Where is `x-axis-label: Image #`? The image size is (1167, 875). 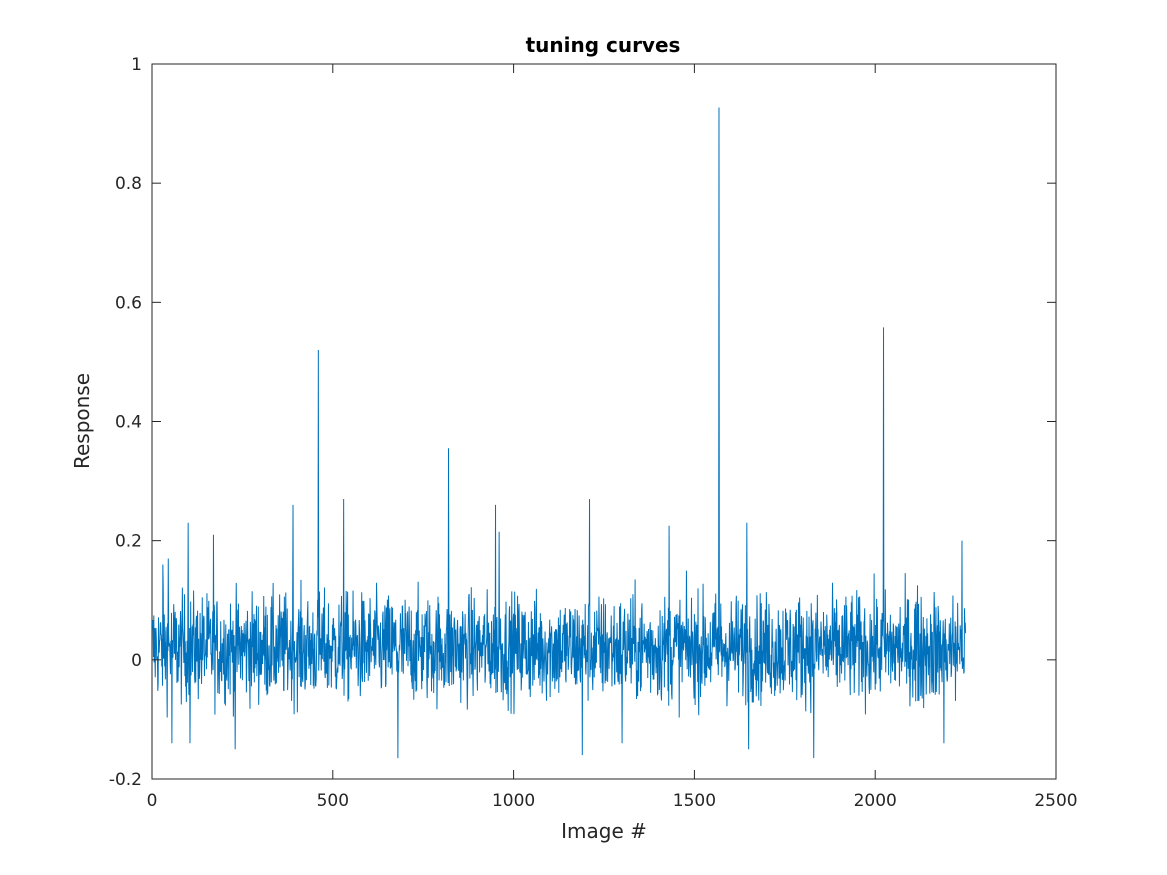
x-axis-label: Image # is located at coordinates (604, 831).